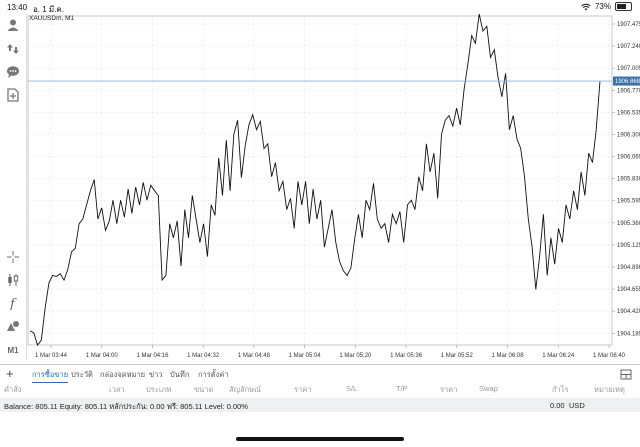 The image size is (640, 447). What do you see at coordinates (52, 18) in the screenshot?
I see `chart-symbol: XAUUSDm, M1` at bounding box center [52, 18].